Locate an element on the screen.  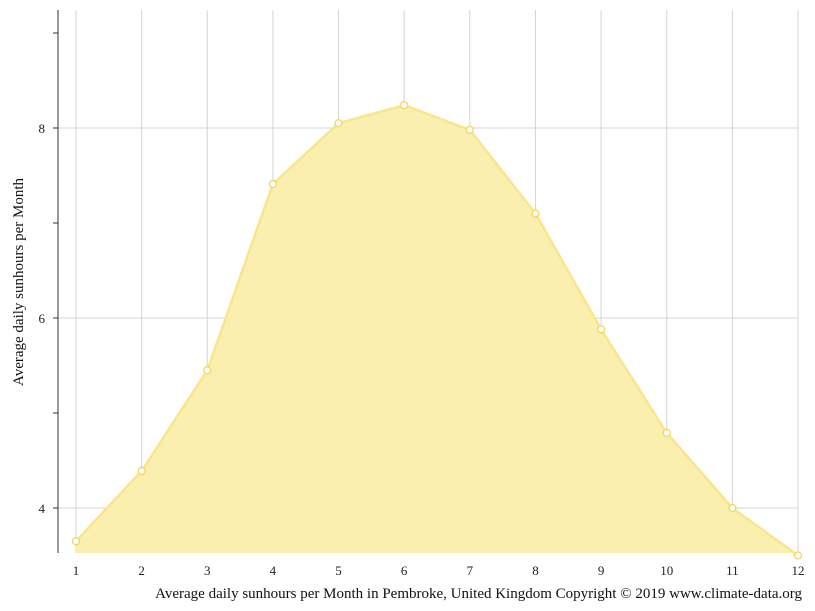
x-tick-label-11: 11 is located at coordinates (732, 570).